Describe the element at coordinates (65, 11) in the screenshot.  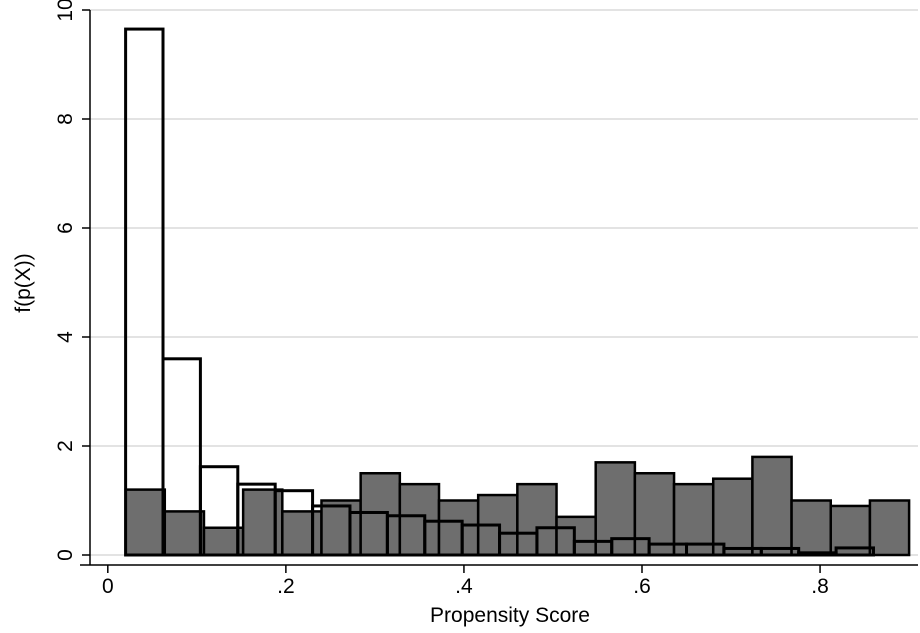
I see `y-tick-label: 10` at that location.